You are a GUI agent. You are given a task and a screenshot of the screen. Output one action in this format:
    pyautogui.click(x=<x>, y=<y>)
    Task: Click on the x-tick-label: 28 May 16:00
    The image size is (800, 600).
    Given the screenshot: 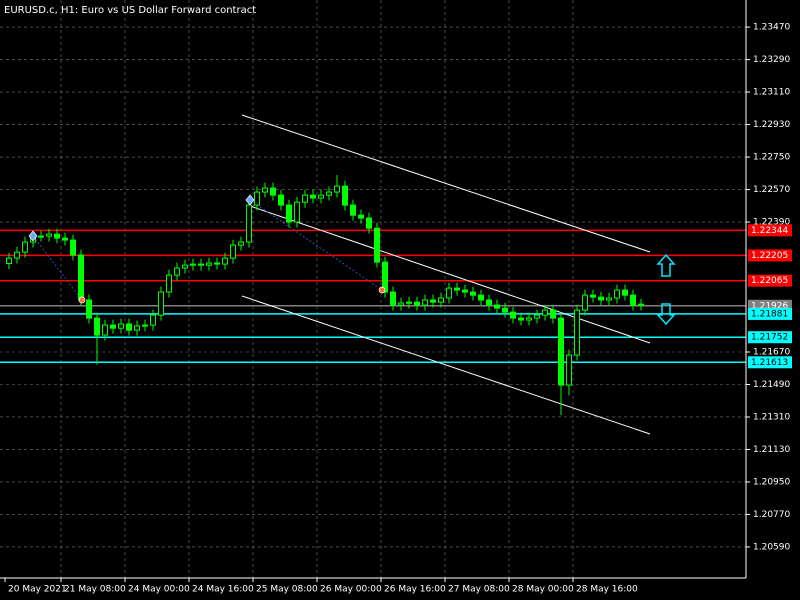 What is the action you would take?
    pyautogui.click(x=607, y=590)
    